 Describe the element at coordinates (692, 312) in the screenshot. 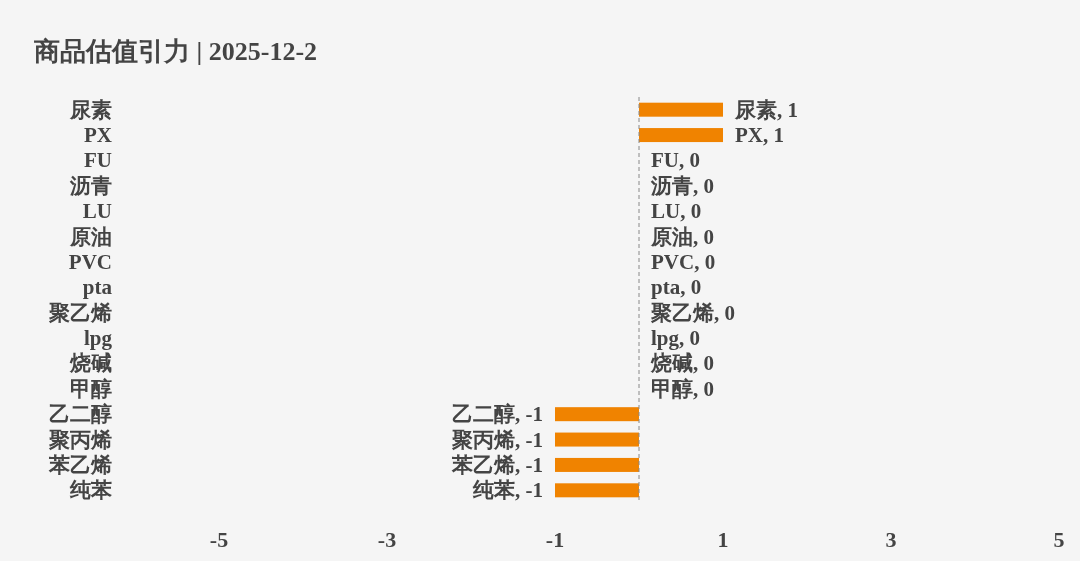

I see `data-label: 聚乙烯, 0` at that location.